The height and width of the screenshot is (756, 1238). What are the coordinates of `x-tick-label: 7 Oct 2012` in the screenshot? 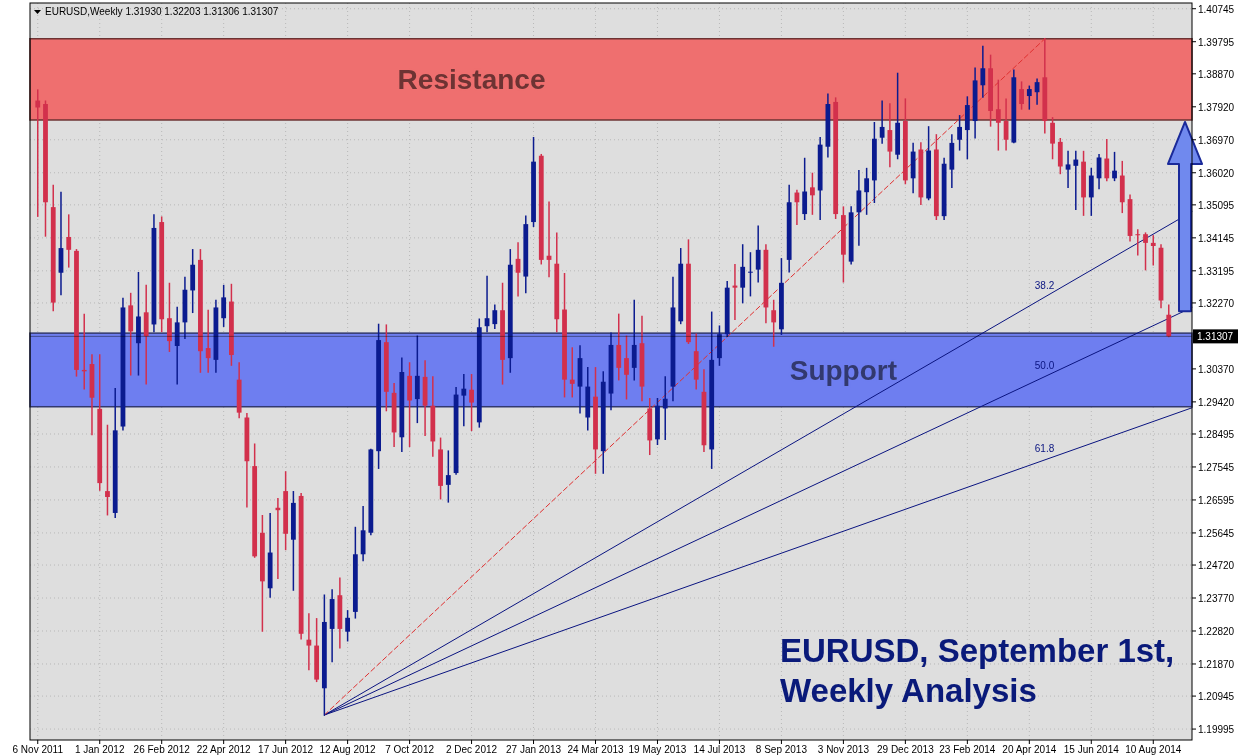 It's located at (410, 749).